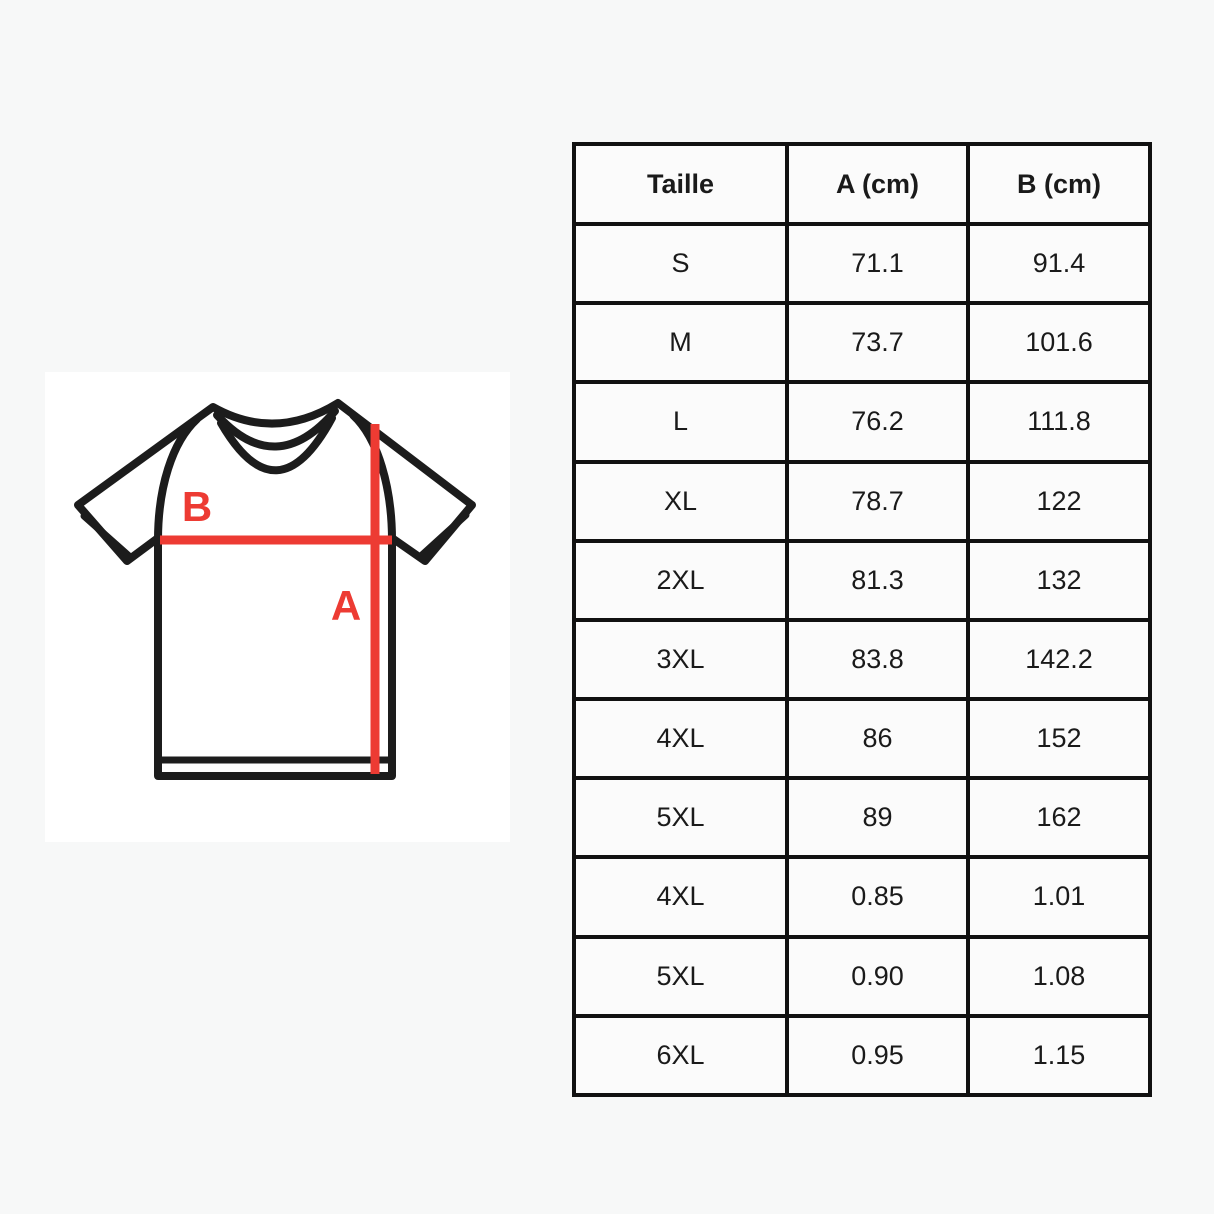 Image resolution: width=1214 pixels, height=1214 pixels. I want to click on b-value-cell: 132, so click(1059, 580).